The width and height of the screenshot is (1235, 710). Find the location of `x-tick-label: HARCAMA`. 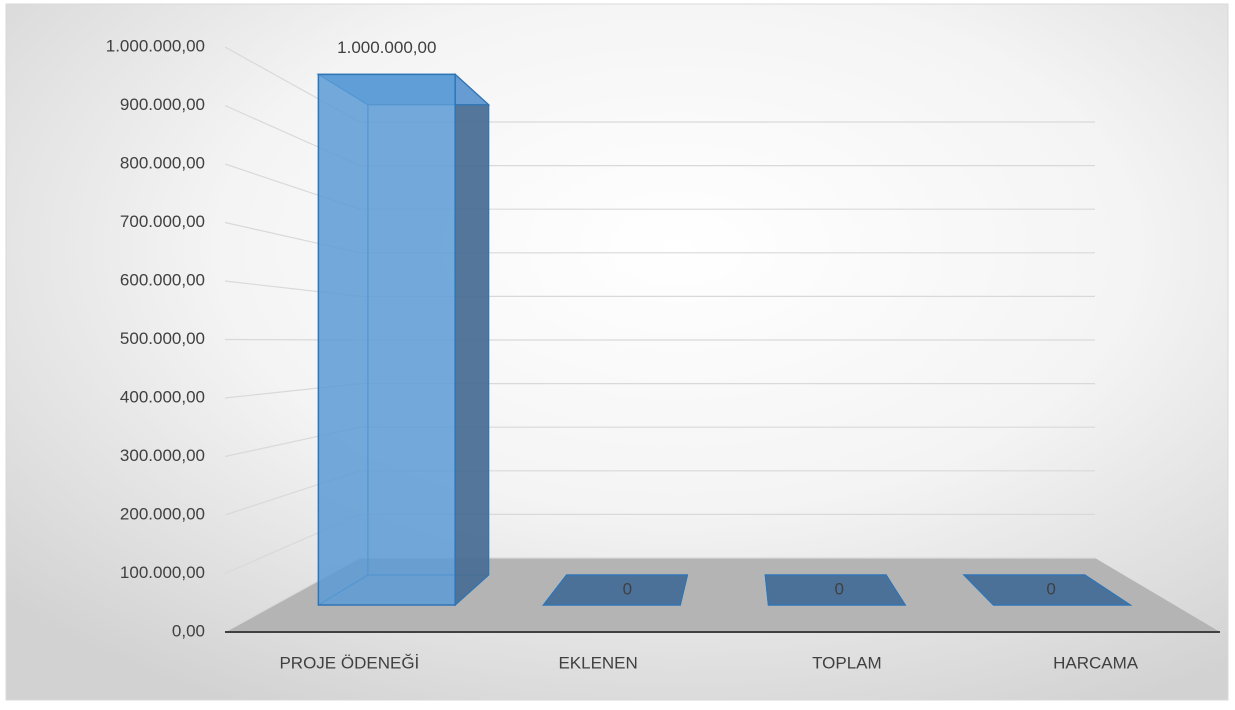

x-tick-label: HARCAMA is located at coordinates (1096, 662).